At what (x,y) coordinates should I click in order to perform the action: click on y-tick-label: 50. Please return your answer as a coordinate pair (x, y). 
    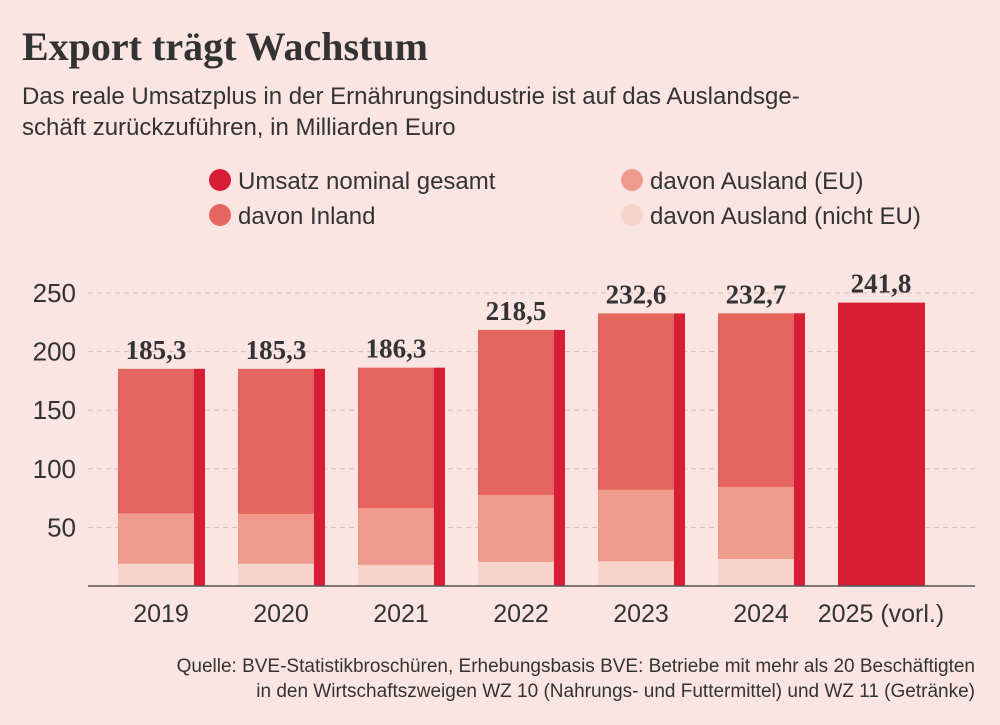
    Looking at the image, I should click on (61, 527).